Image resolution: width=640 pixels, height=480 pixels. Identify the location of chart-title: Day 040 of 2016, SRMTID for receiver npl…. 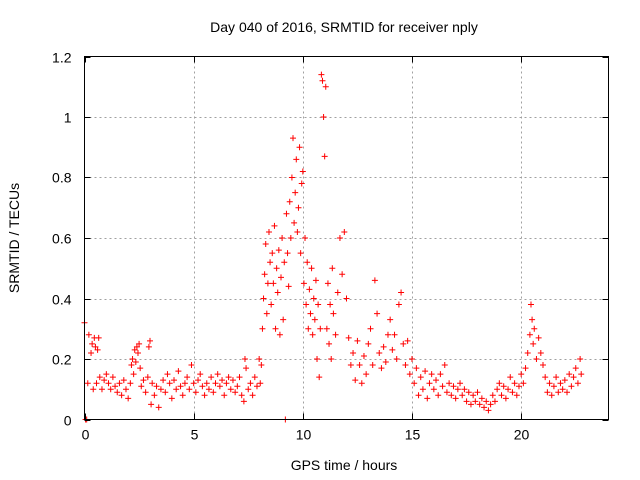
(344, 27).